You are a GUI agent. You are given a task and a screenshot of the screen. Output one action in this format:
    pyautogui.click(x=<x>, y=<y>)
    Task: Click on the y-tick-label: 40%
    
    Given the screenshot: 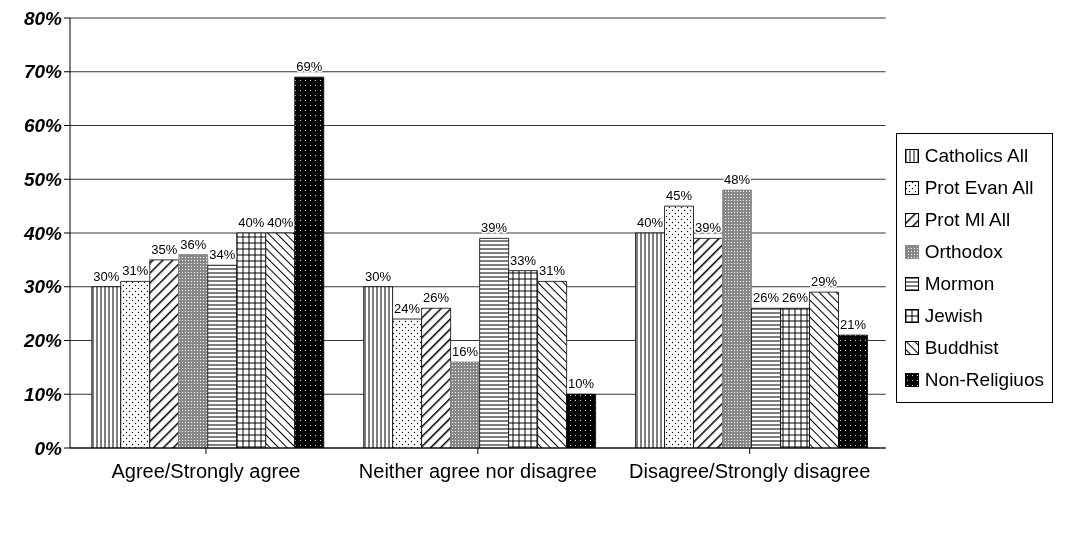 What is the action you would take?
    pyautogui.click(x=42, y=233)
    